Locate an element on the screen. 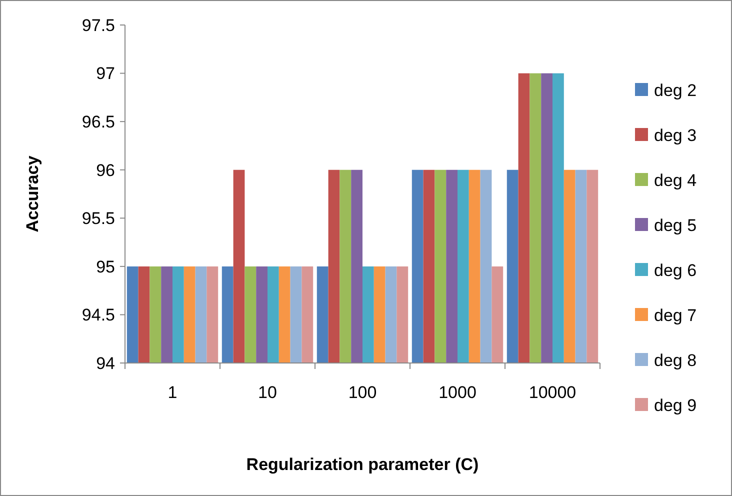 This screenshot has width=732, height=496. y-tick-label: 97.5 is located at coordinates (98, 25).